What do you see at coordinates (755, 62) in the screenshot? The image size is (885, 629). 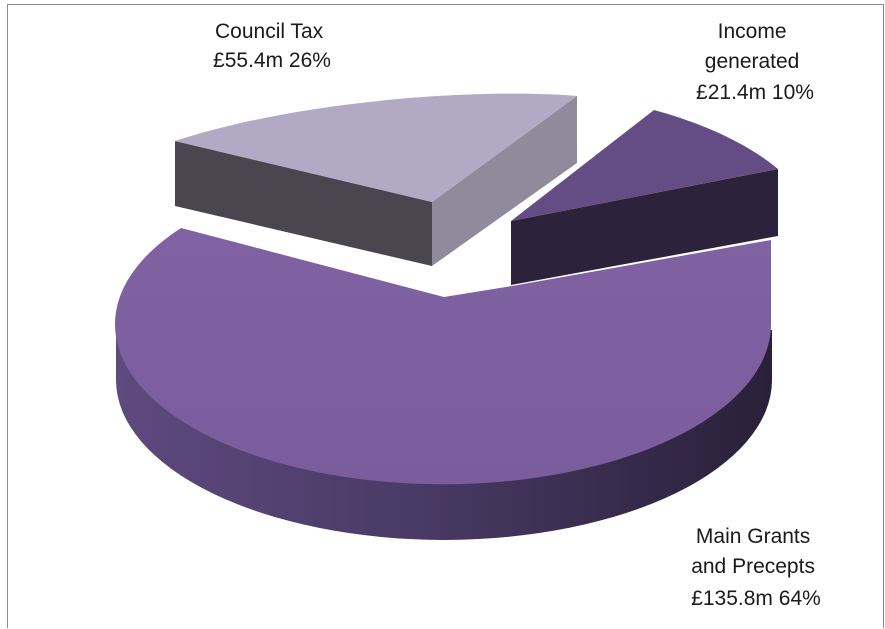 I see `label-income-generated: Income generated £21.4m 10%` at bounding box center [755, 62].